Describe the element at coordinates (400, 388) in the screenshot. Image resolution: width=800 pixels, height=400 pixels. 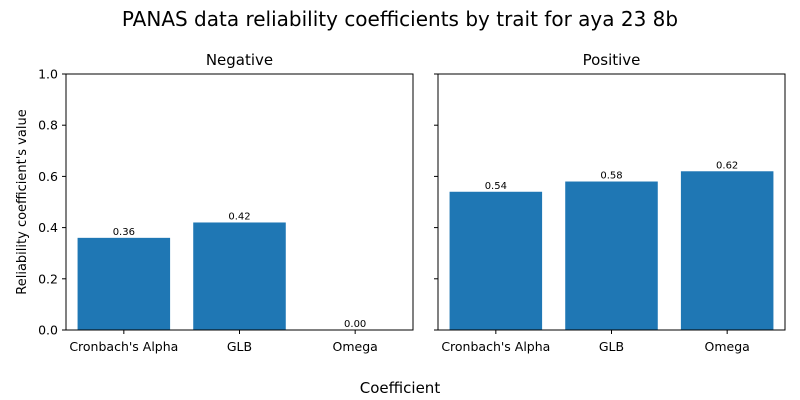
I see `x-axis-label: Coefficient` at that location.